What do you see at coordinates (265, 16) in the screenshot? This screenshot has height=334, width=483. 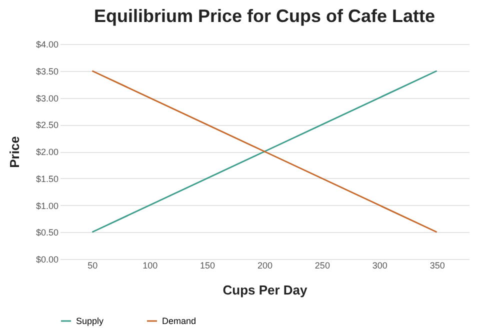 I see `chart-title: Equilibrium Price for Cups of Cafe Latte` at bounding box center [265, 16].